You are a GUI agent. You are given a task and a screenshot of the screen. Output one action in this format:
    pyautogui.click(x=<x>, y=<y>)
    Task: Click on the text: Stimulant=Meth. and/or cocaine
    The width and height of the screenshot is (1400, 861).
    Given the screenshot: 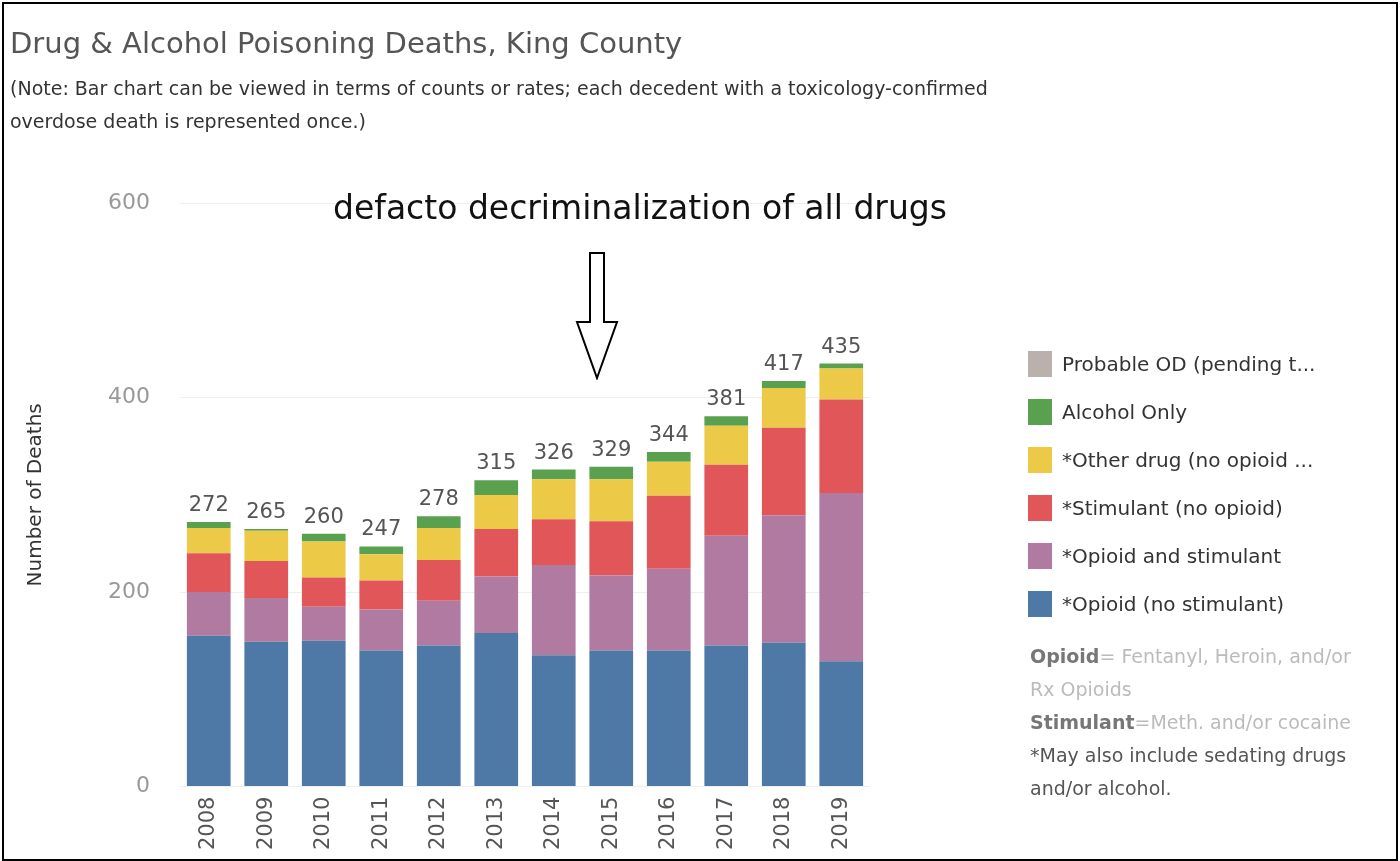 What is the action you would take?
    pyautogui.click(x=1191, y=722)
    